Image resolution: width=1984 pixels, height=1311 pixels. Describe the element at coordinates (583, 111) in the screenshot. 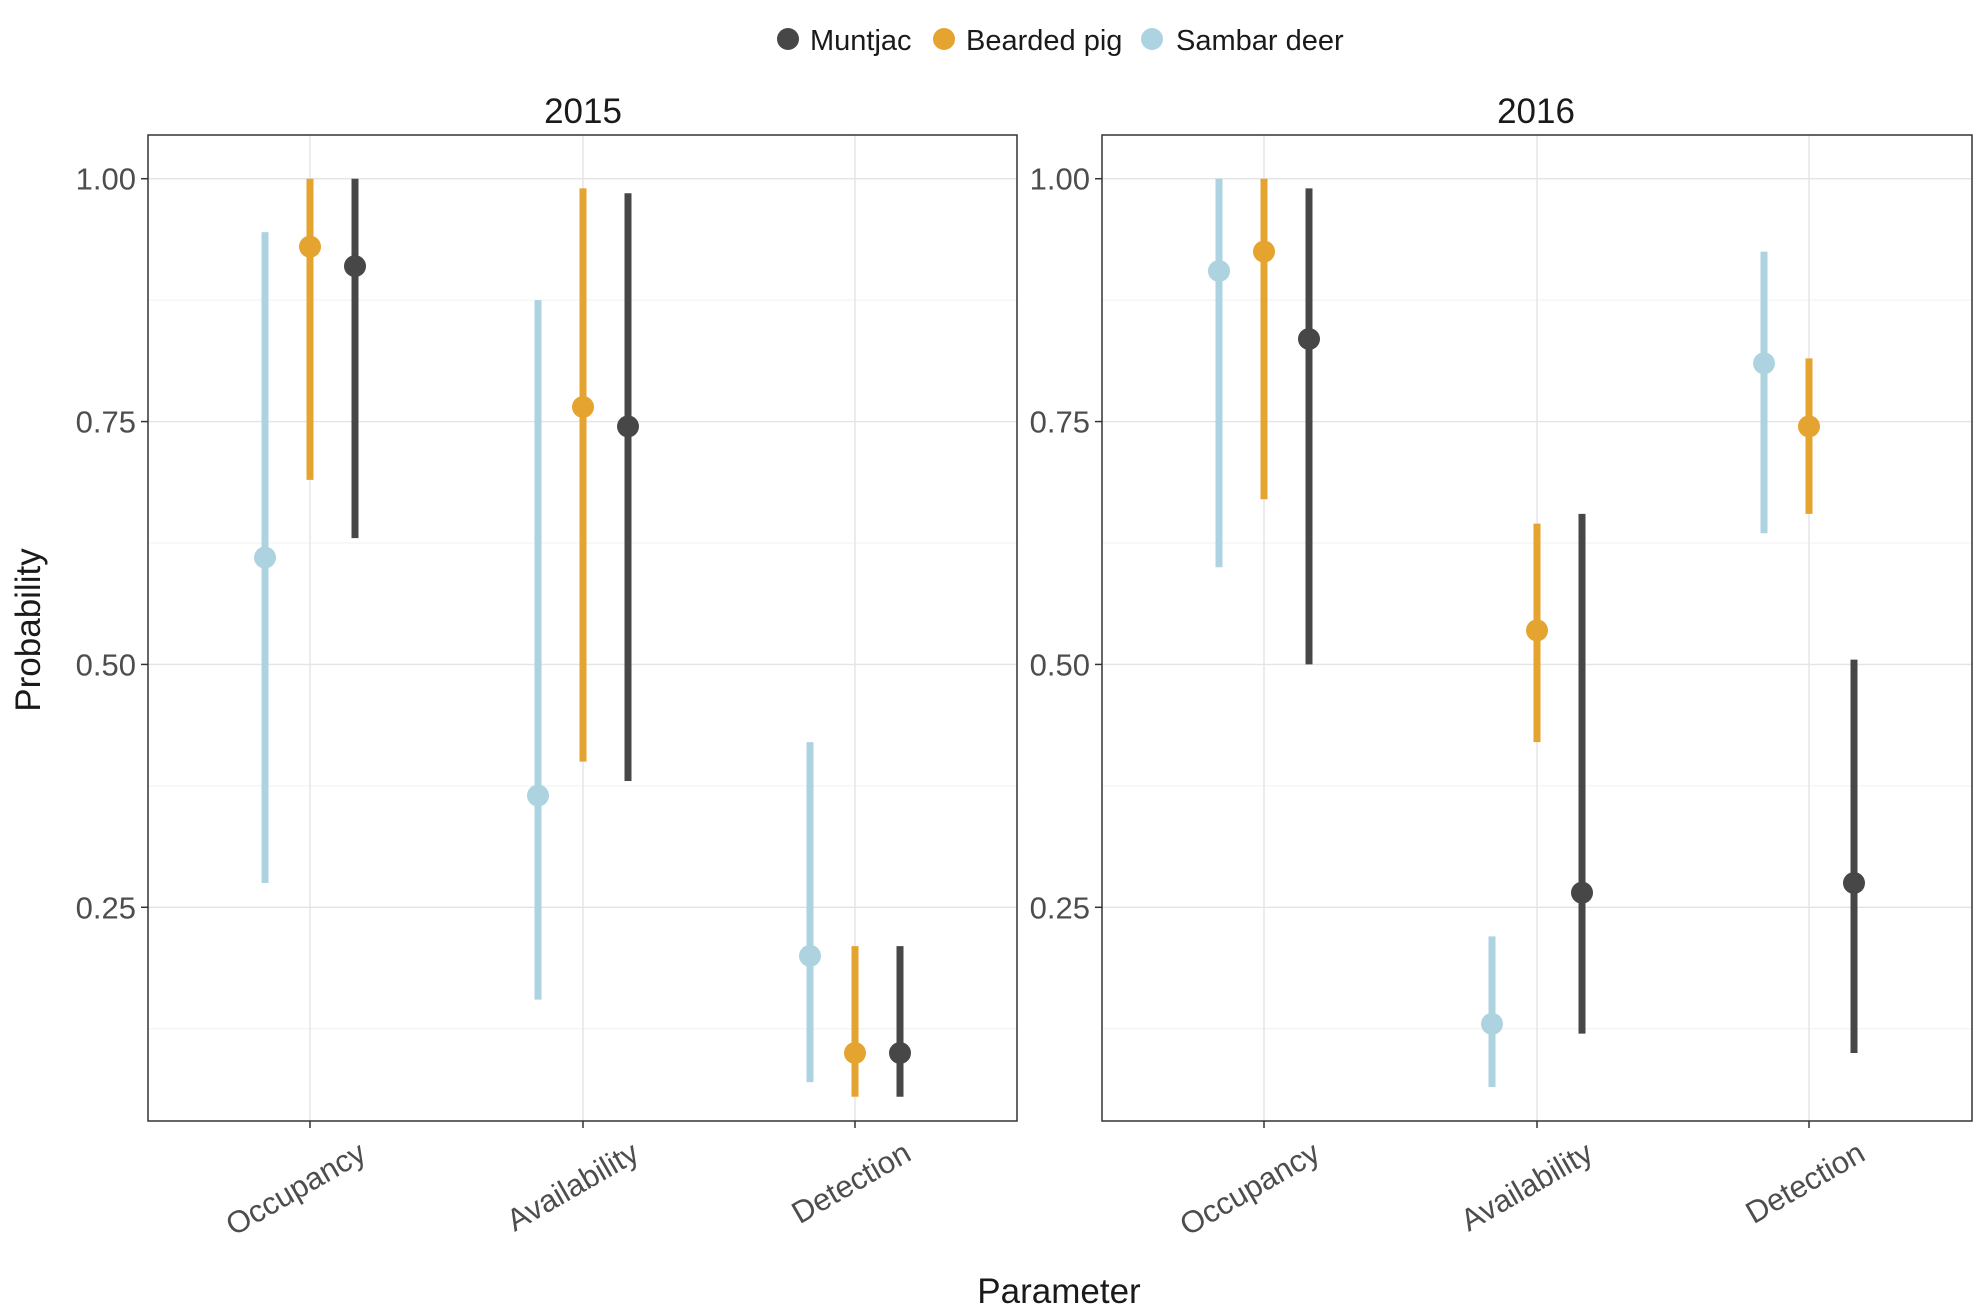

I see `panel-title-2015: 2015` at that location.